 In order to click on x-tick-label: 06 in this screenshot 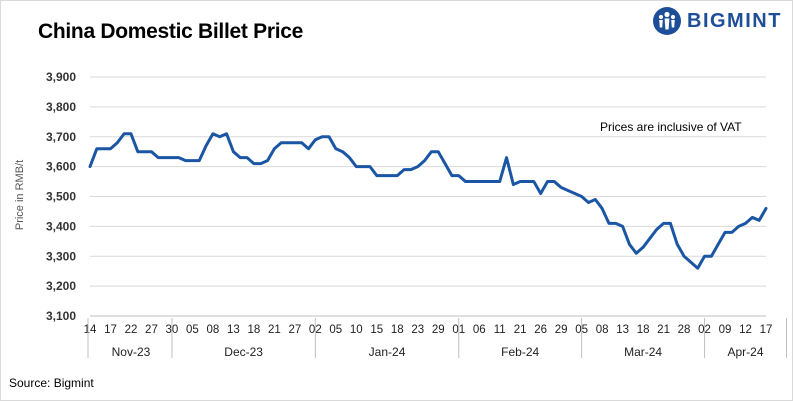, I will do `click(479, 330)`.